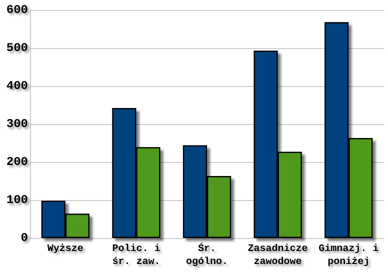 The image size is (388, 278). I want to click on y-tick-label: 100, so click(17, 200).